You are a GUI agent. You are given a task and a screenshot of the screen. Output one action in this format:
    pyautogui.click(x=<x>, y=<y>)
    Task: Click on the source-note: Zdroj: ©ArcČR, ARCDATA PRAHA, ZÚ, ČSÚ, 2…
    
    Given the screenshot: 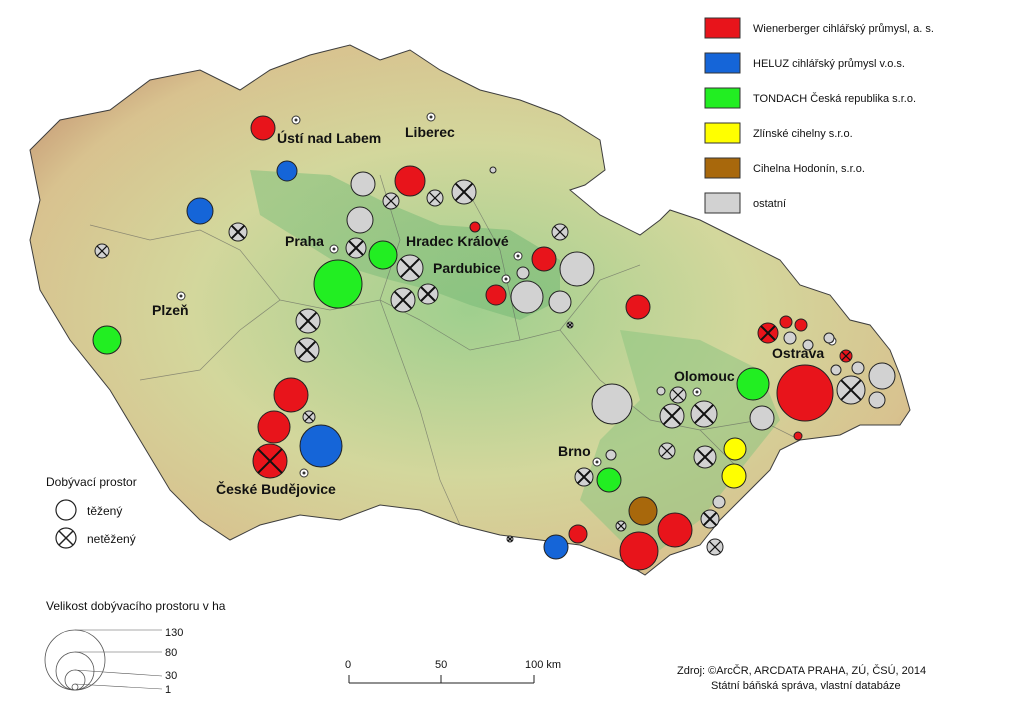 What is the action you would take?
    pyautogui.click(x=801, y=678)
    